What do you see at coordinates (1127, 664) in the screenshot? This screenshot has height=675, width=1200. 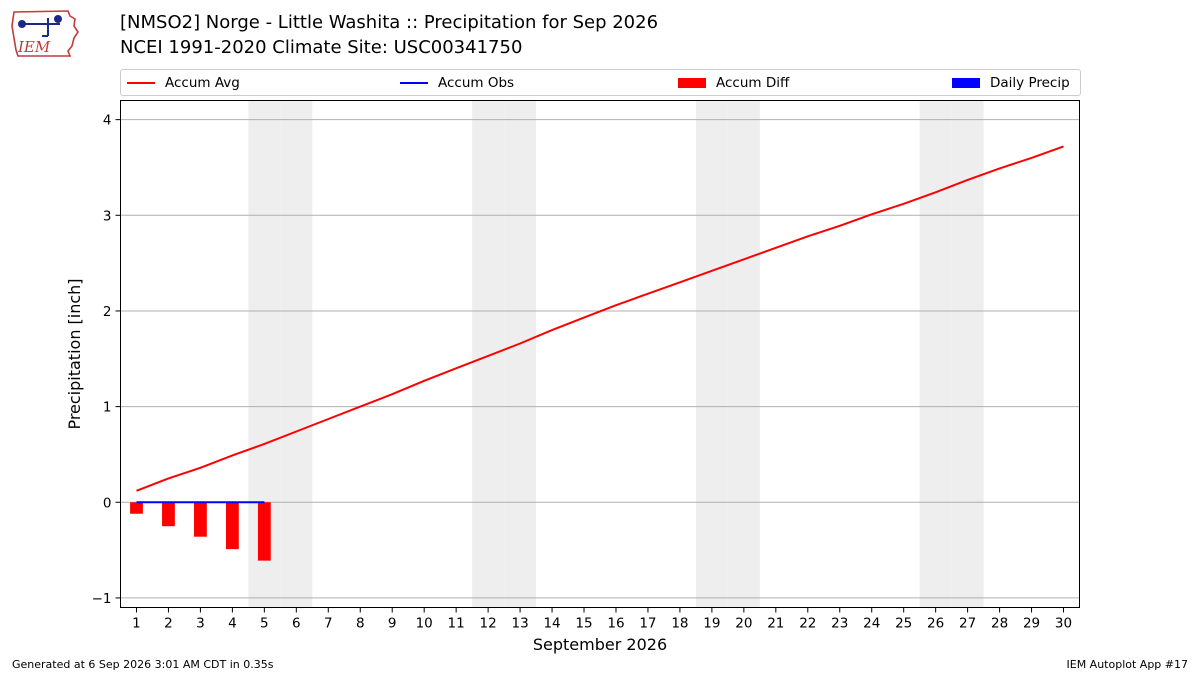 I see `footer-app: IEM Autoplot App #17` at bounding box center [1127, 664].